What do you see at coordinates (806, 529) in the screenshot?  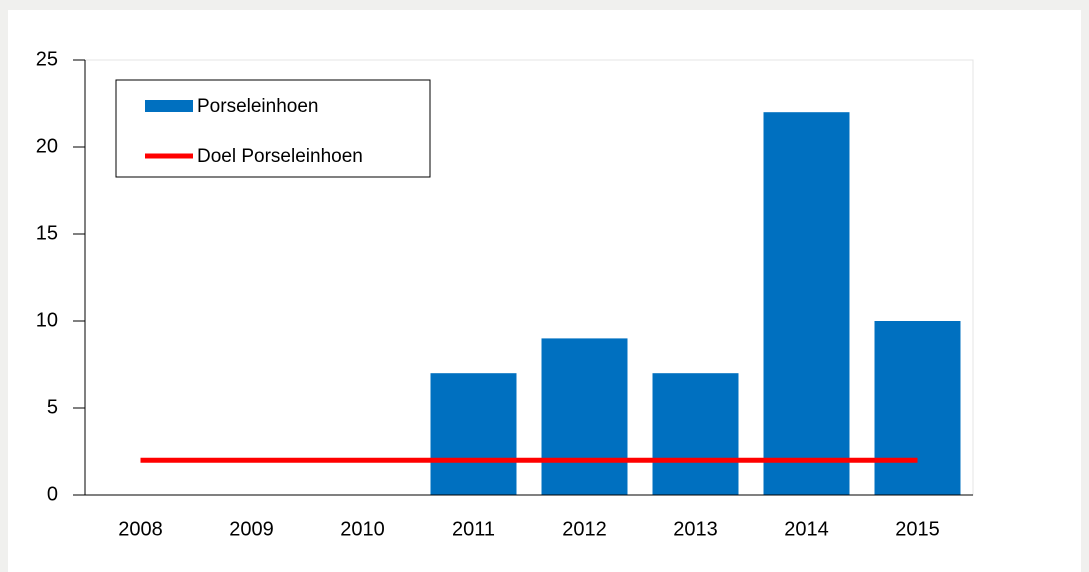 I see `x-tick-label: 2014` at bounding box center [806, 529].